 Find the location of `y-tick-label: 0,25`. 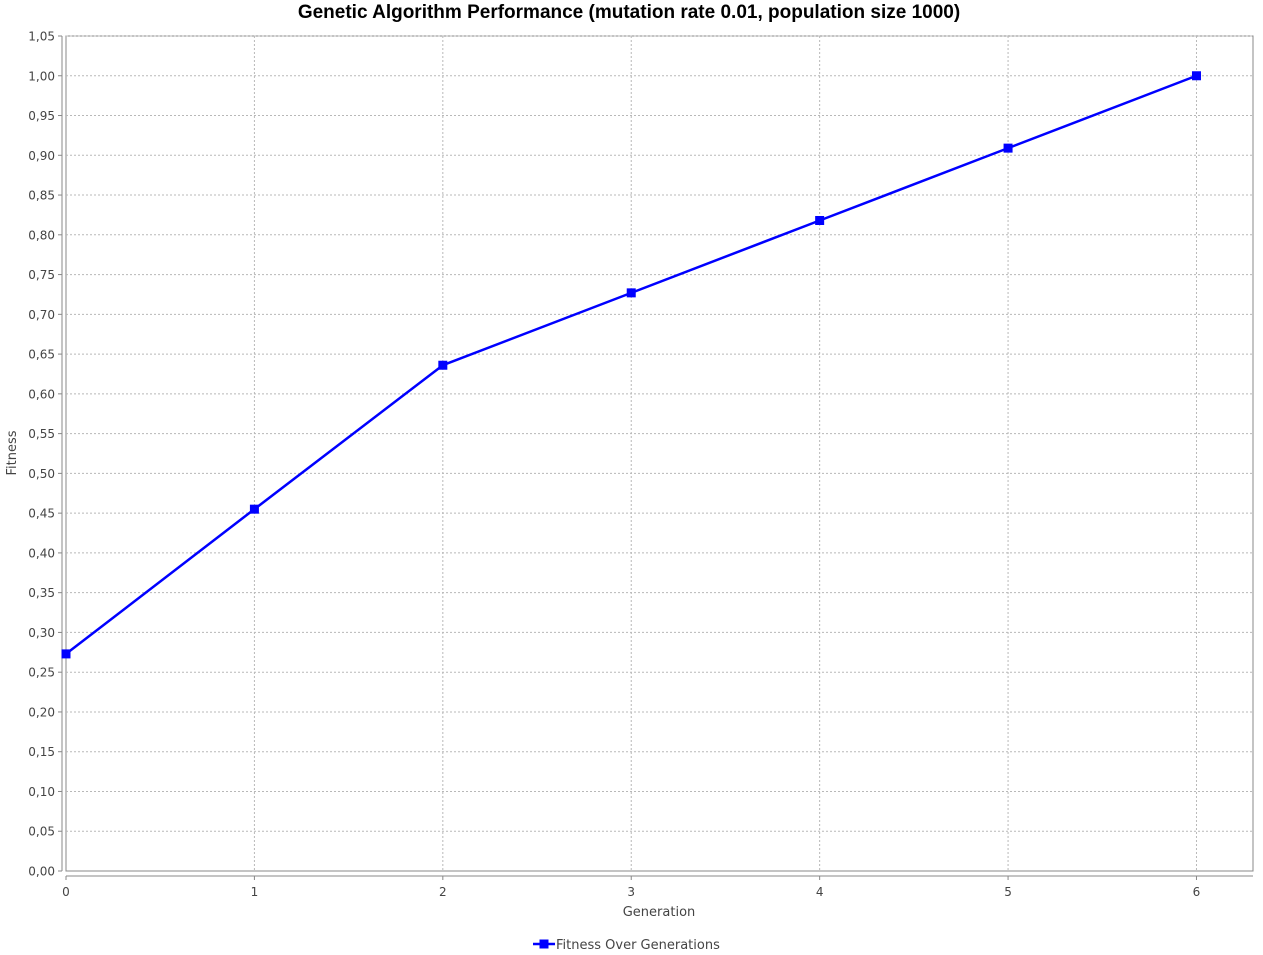

y-tick-label: 0,25 is located at coordinates (41, 673).